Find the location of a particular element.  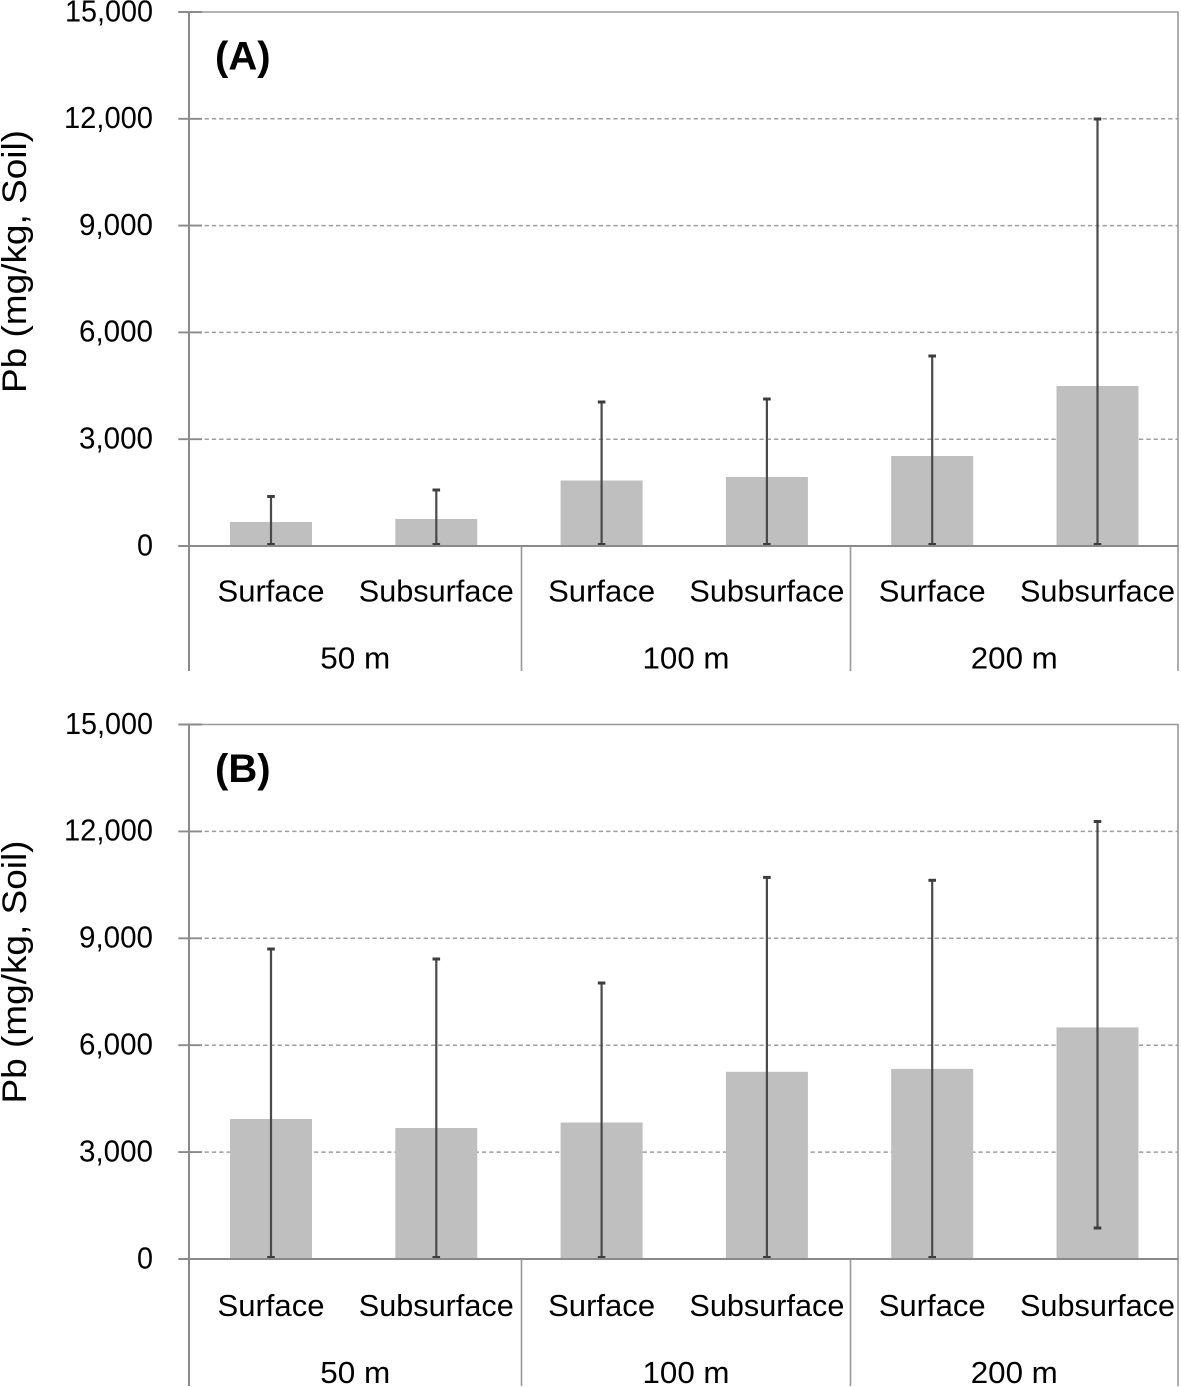

svg-text: (A) is located at coordinates (243, 57).